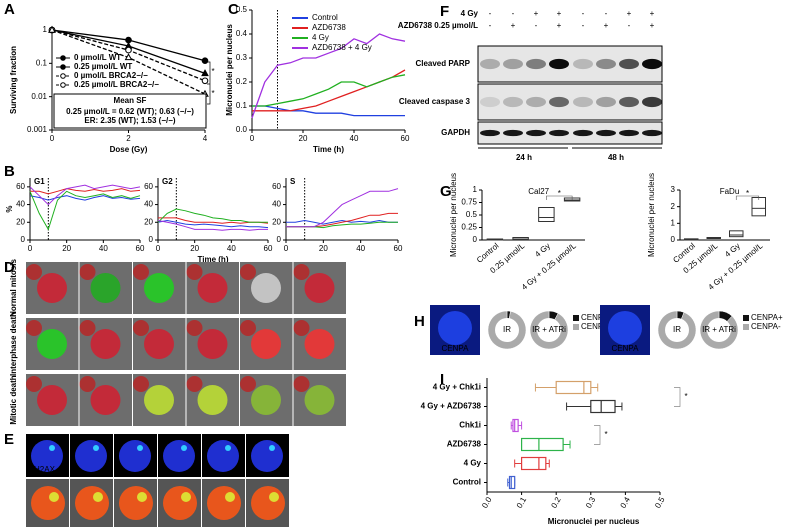 This screenshot has width=800, height=532. What do you see at coordinates (9, 267) in the screenshot?
I see `panel-label: D` at bounding box center [9, 267].